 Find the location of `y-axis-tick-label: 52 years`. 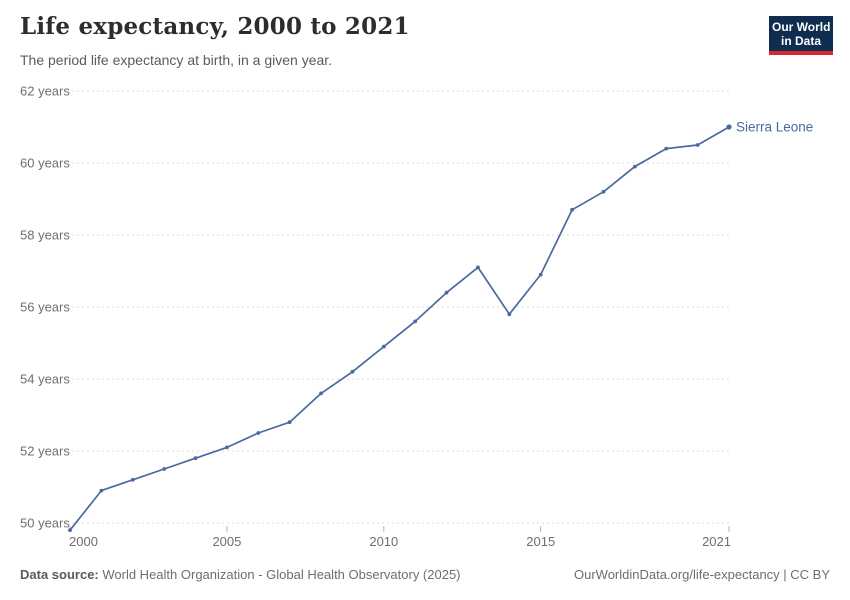

y-axis-tick-label: 52 years is located at coordinates (45, 451).